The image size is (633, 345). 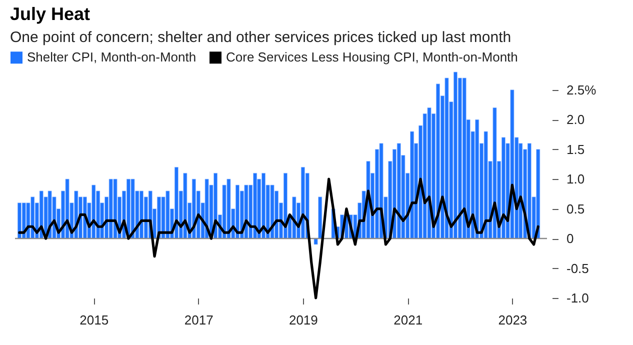 I want to click on y-tick-label: -0.5, so click(x=577, y=268).